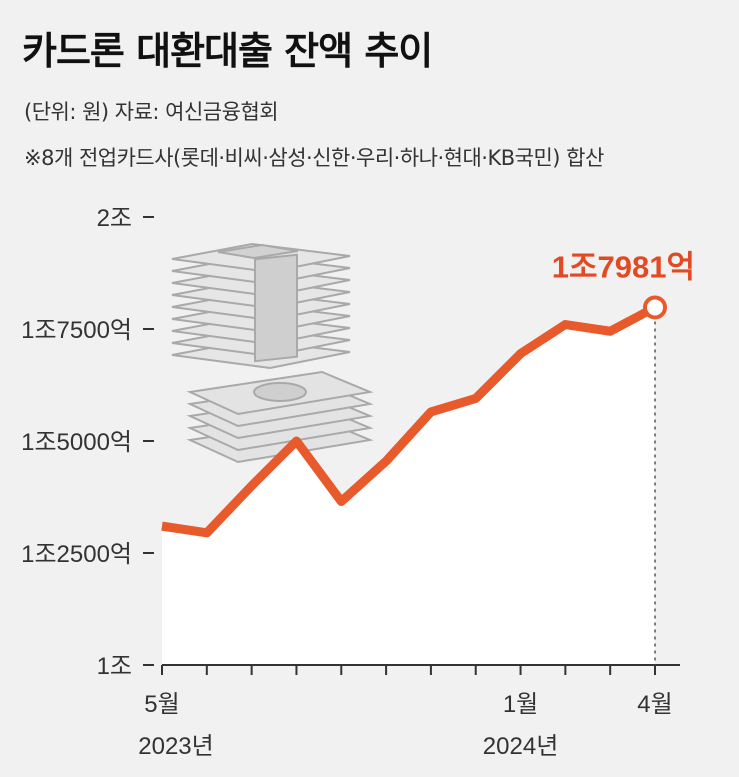 The width and height of the screenshot is (739, 777). I want to click on y-tick-label: 2조, so click(114, 218).